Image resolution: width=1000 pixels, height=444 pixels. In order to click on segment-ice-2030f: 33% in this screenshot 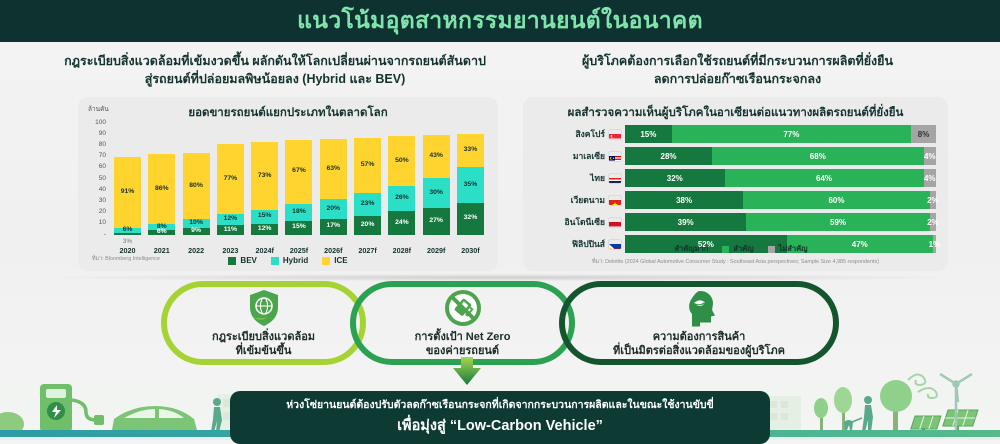, I will do `click(470, 151)`.